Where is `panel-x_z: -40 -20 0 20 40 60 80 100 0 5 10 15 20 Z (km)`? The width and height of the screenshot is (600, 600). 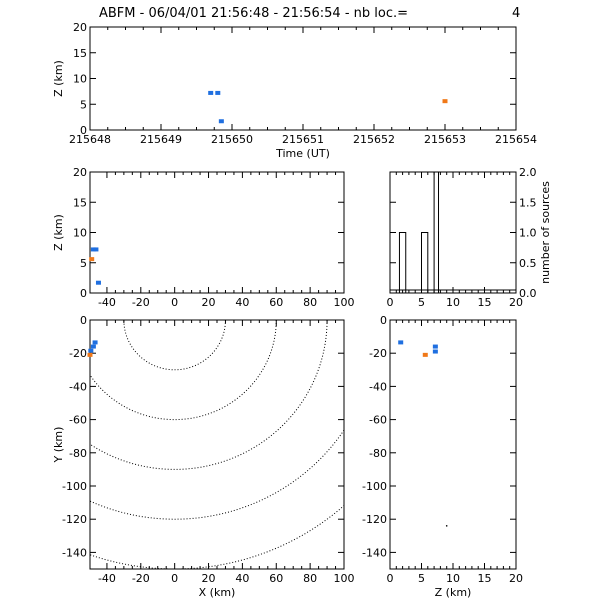
panel-x_z: -40 -20 0 20 40 60 80 100 0 5 10 15 20 Z (km) is located at coordinates (203, 237).